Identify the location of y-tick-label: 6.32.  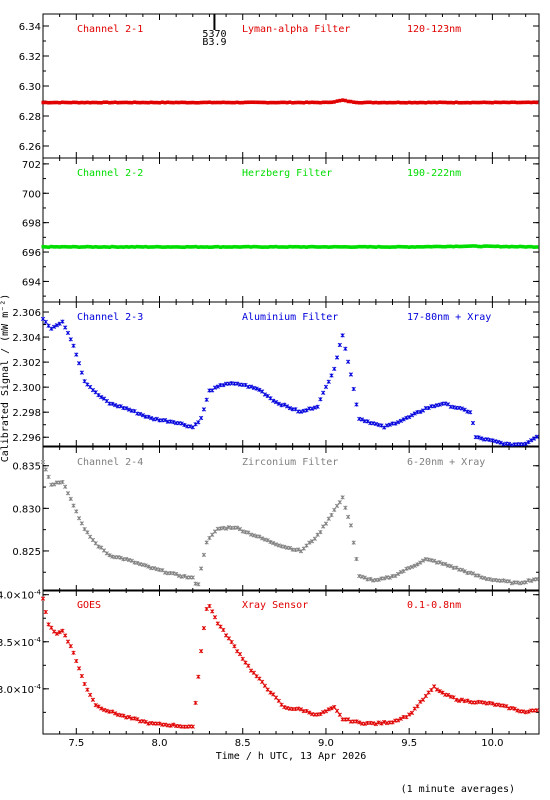
(30, 57).